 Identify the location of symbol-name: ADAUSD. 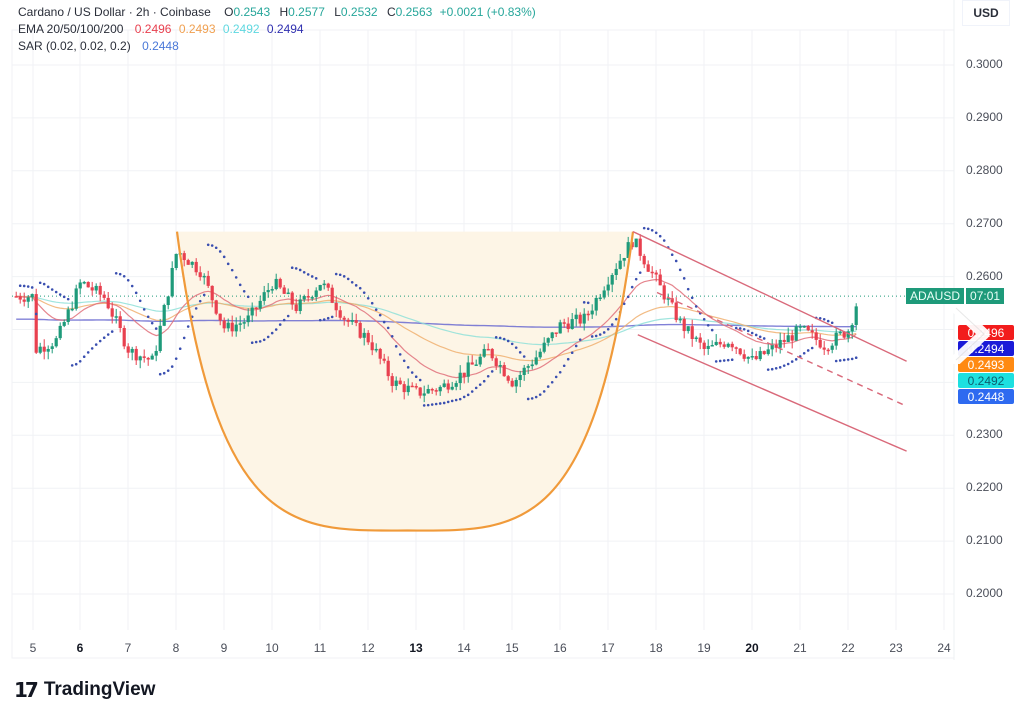
(935, 296).